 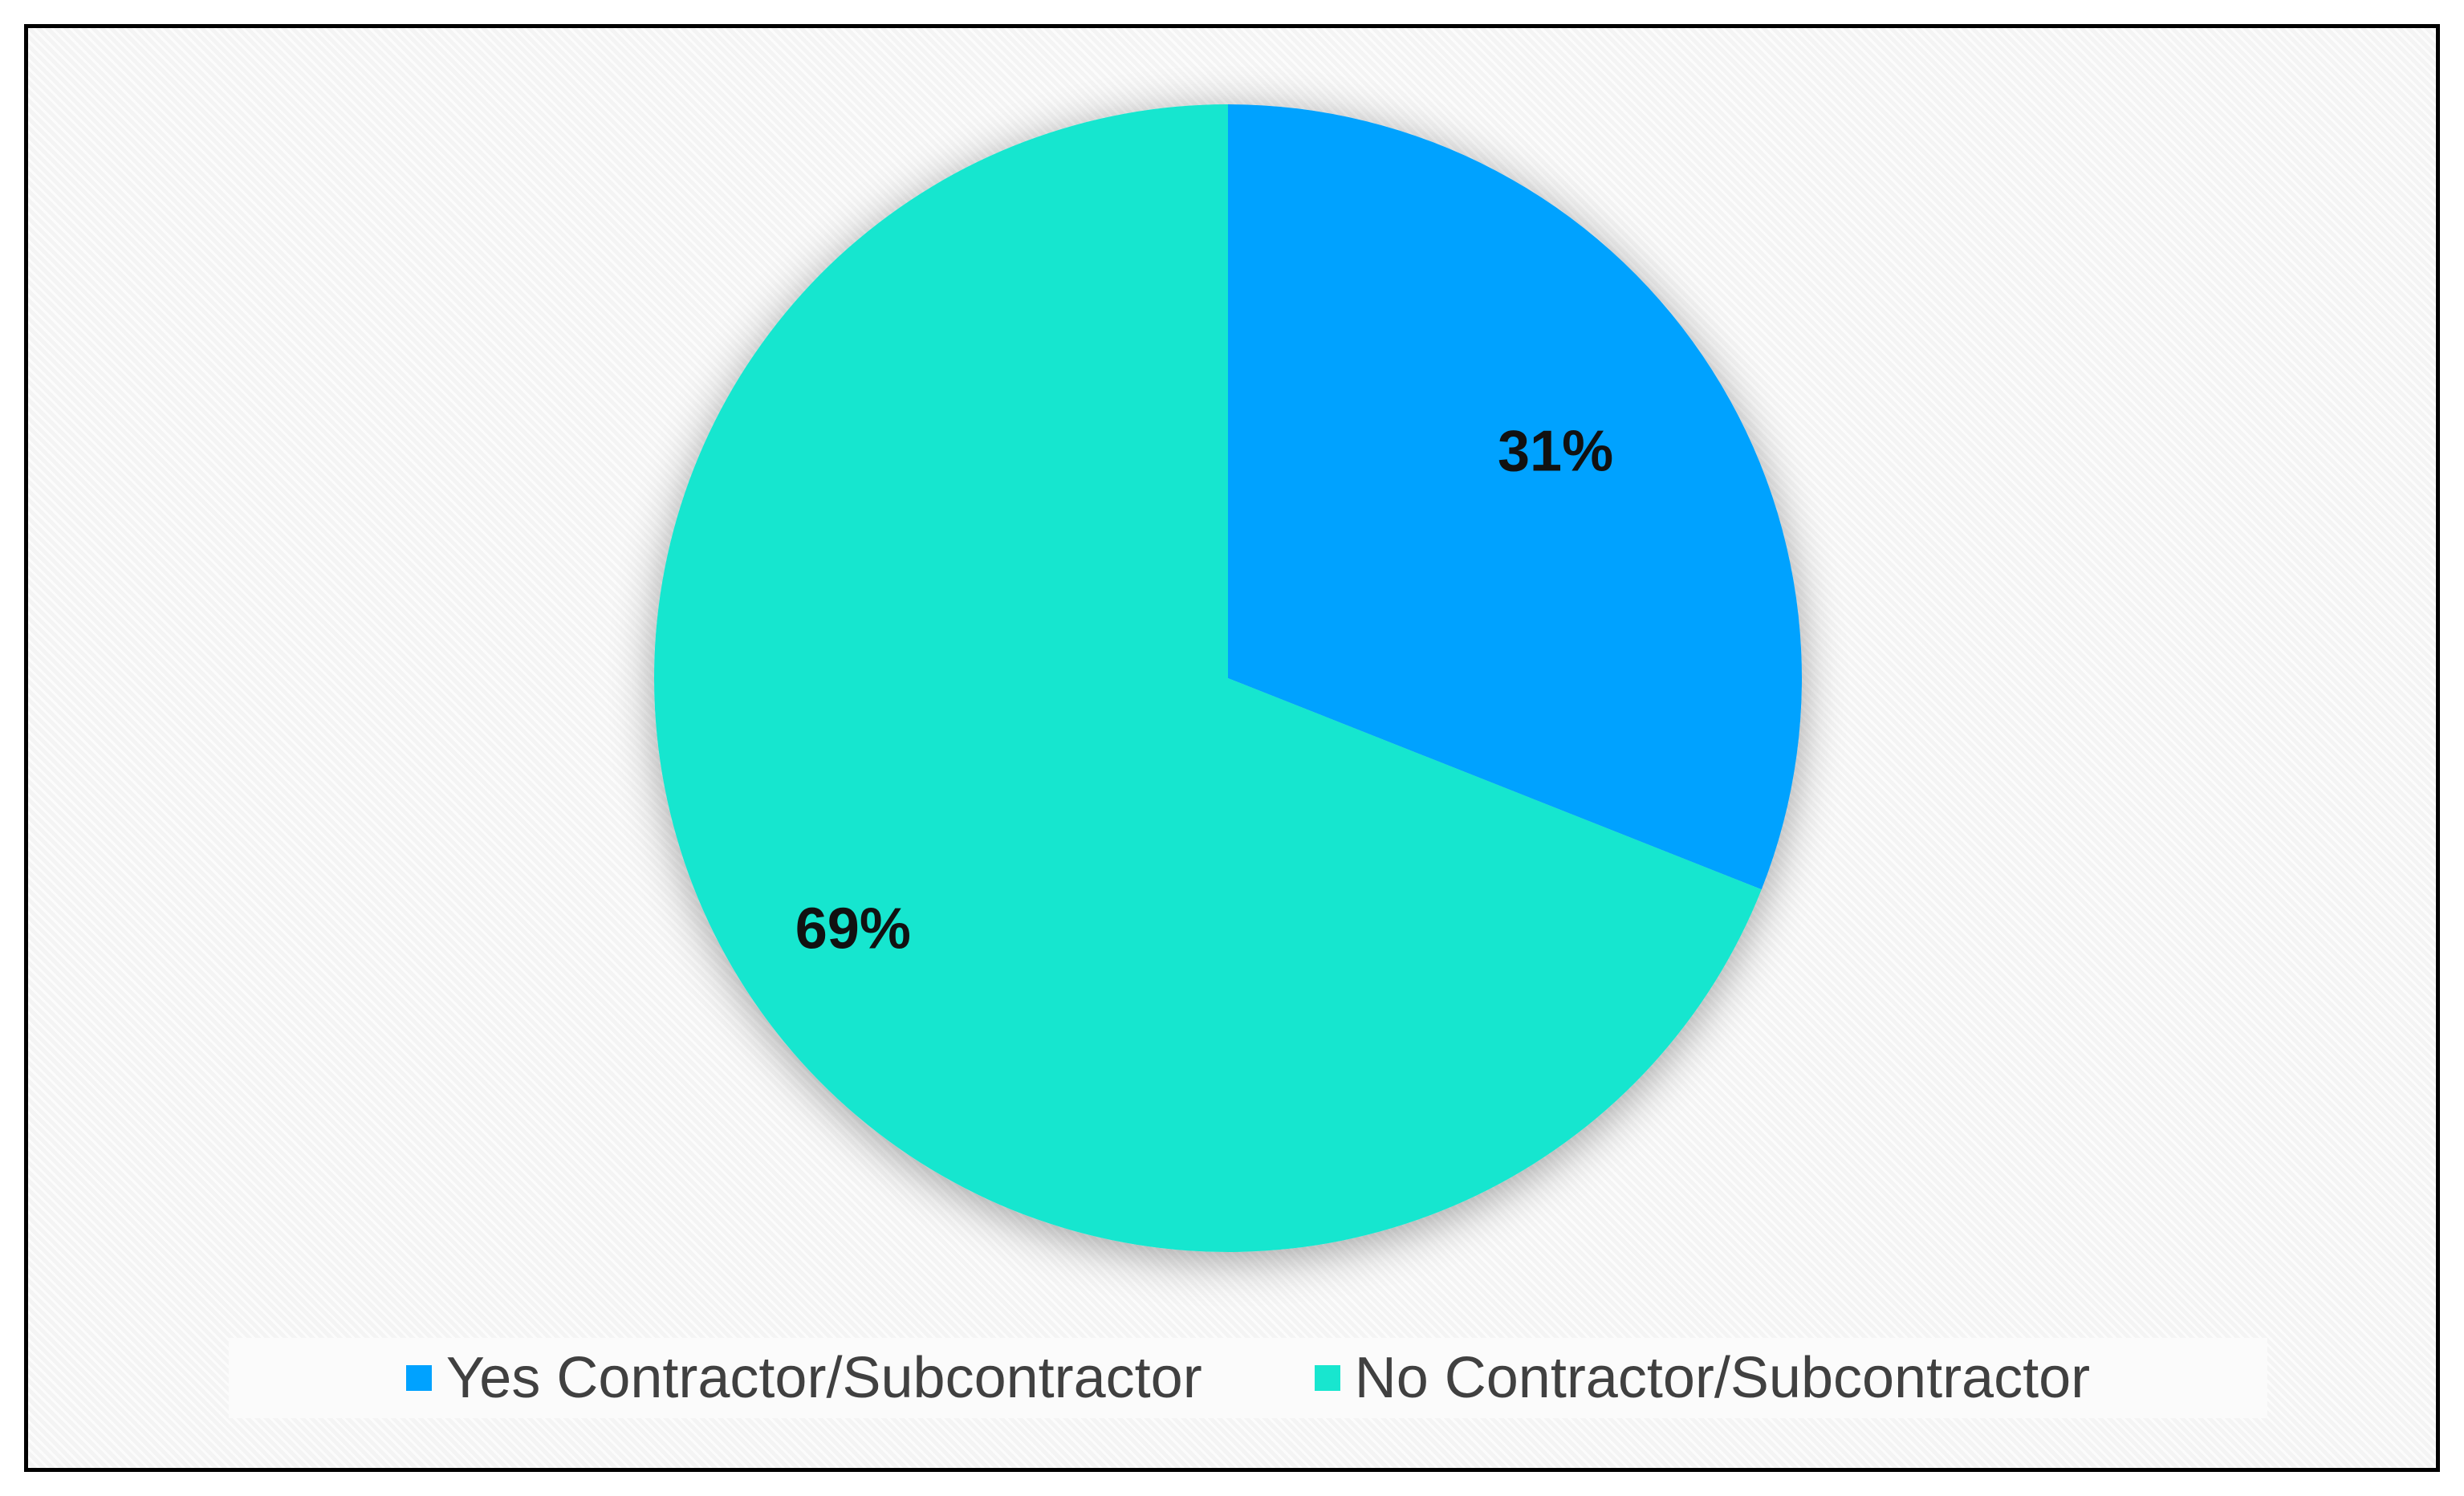 I want to click on legend-label-no: No Contractor/Subcontractor, so click(x=1722, y=1378).